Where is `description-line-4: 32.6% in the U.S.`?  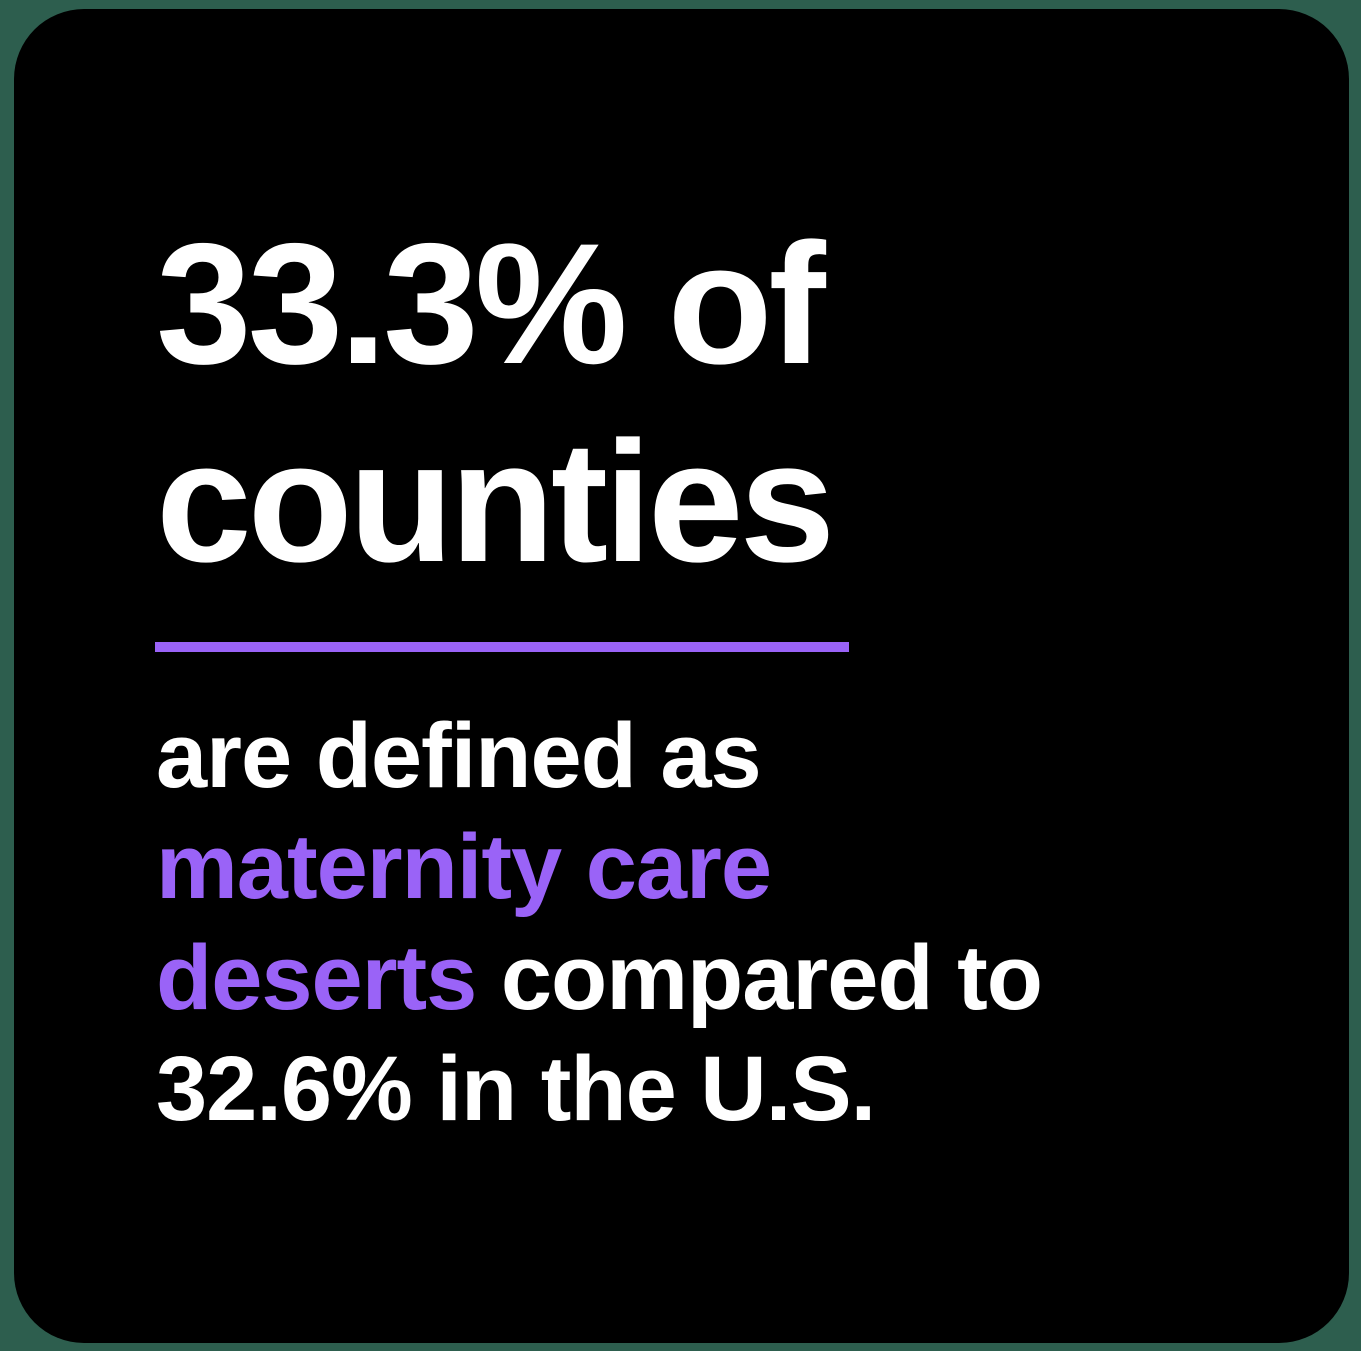 description-line-4: 32.6% in the U.S. is located at coordinates (516, 1089).